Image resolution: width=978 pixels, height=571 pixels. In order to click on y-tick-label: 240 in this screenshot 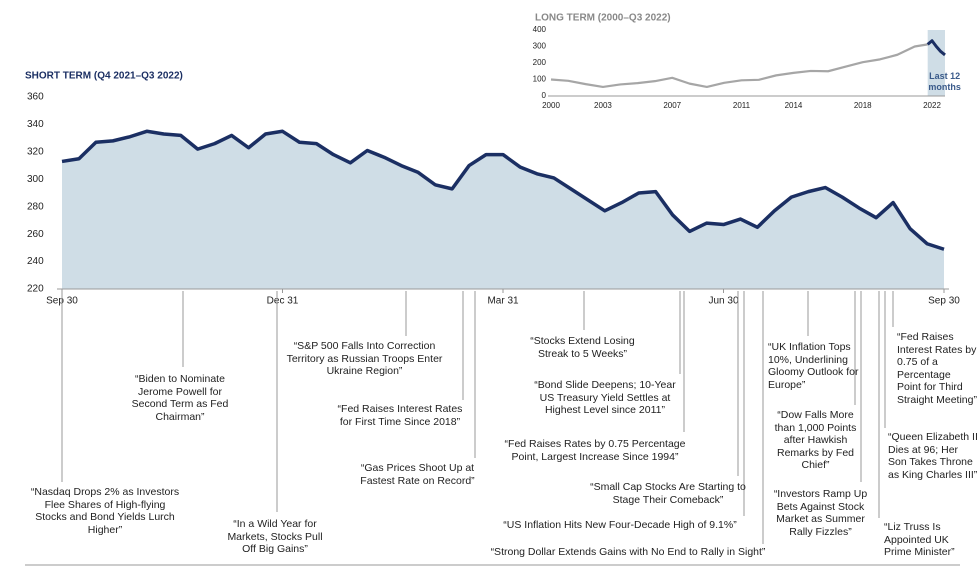, I will do `click(35, 261)`.